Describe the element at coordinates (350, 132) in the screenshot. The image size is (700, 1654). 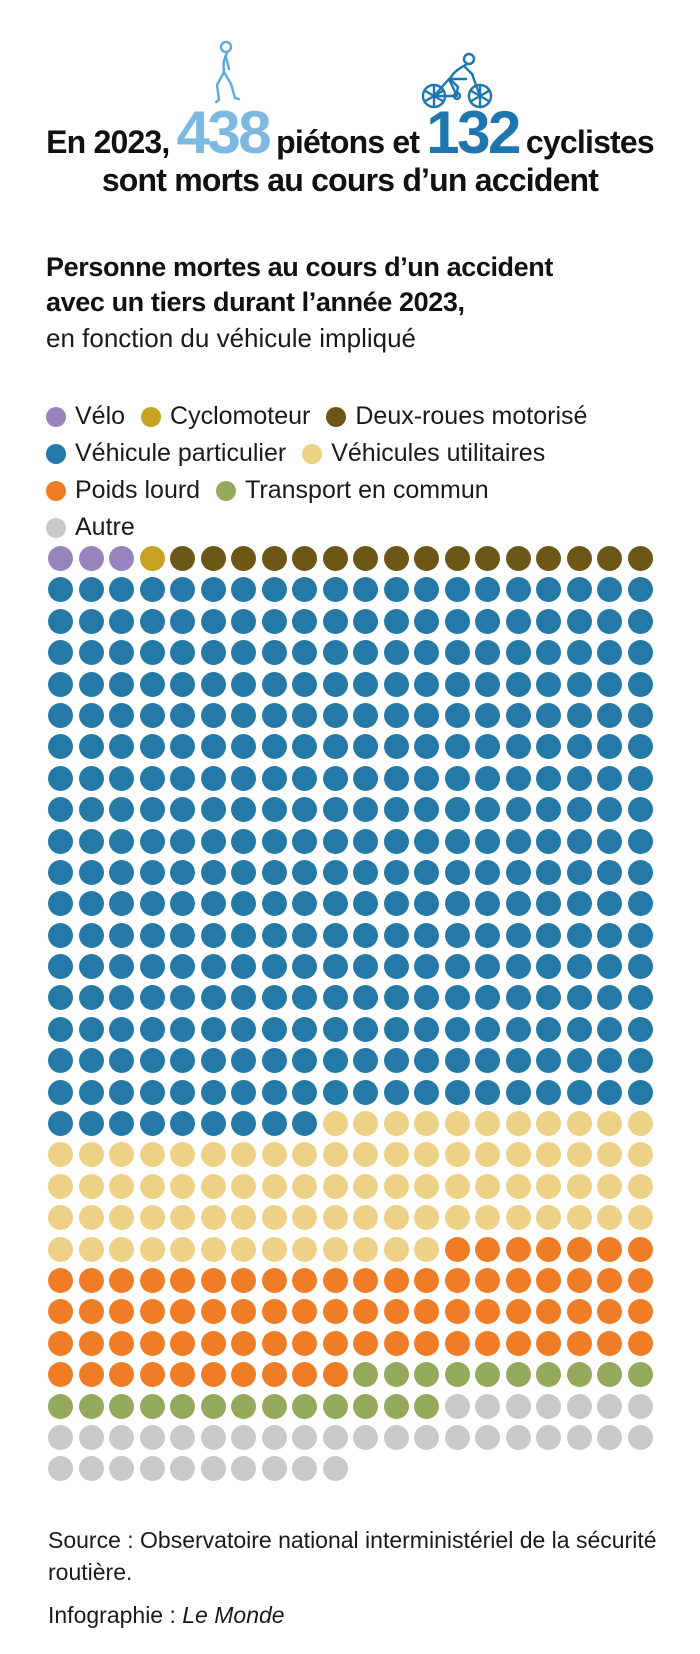
I see `headline-line1: En 2023, 438 piétons et 132 cyclistes` at that location.